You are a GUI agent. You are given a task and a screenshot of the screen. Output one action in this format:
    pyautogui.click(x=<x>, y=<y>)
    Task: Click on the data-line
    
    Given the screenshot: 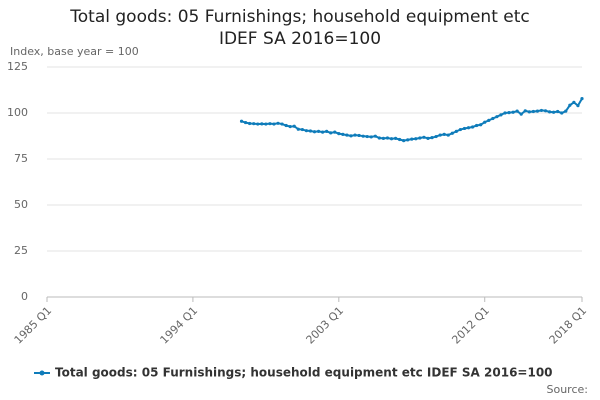 What is the action you would take?
    pyautogui.click(x=412, y=120)
    